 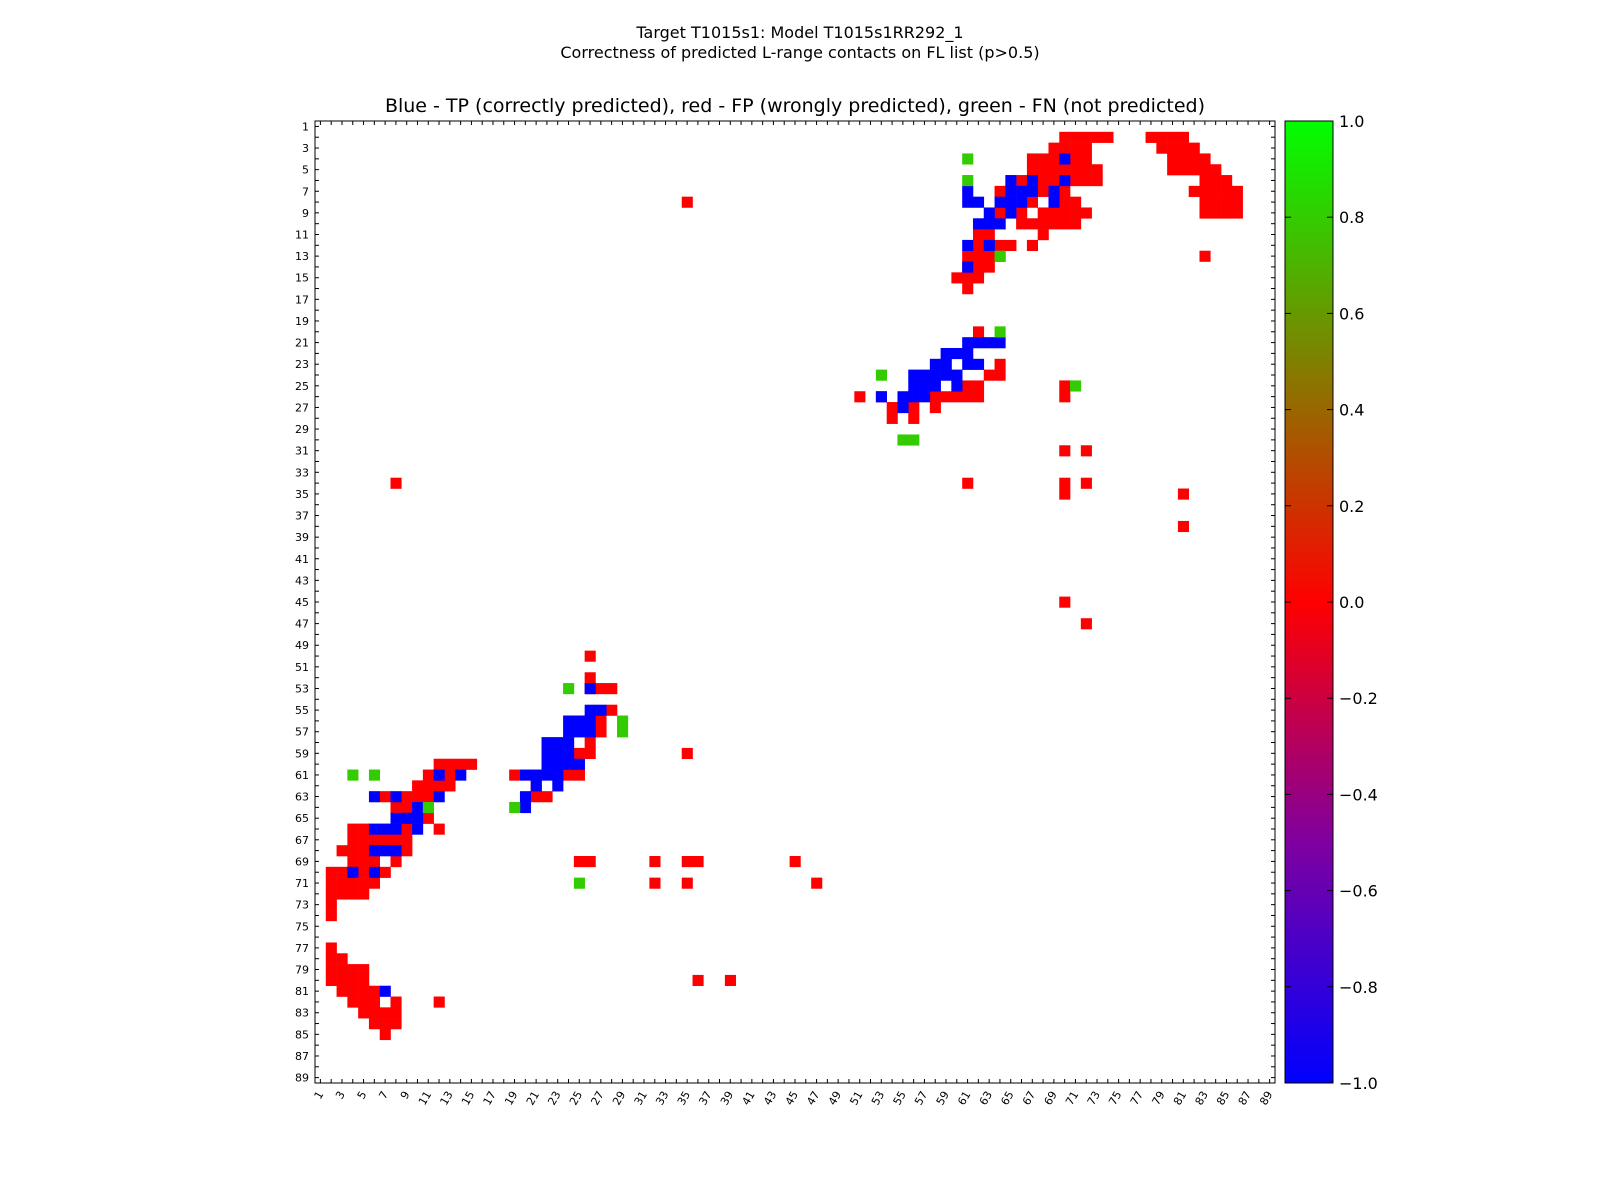 I want to click on x-tick-label: 61, so click(x=964, y=1098).